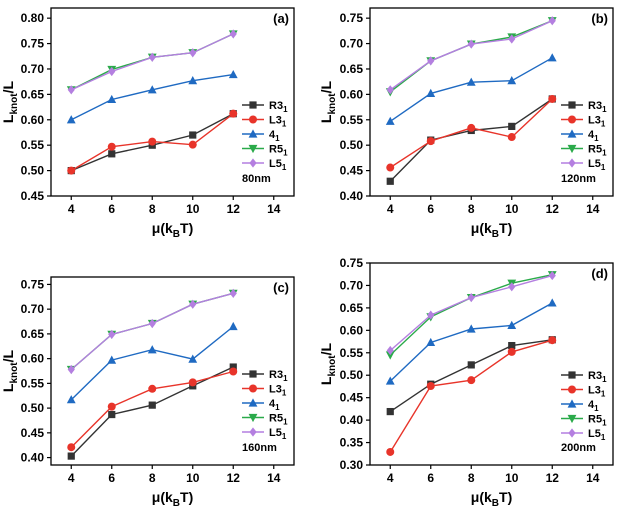 The width and height of the screenshot is (638, 510). I want to click on panel-note: 120nm, so click(578, 179).